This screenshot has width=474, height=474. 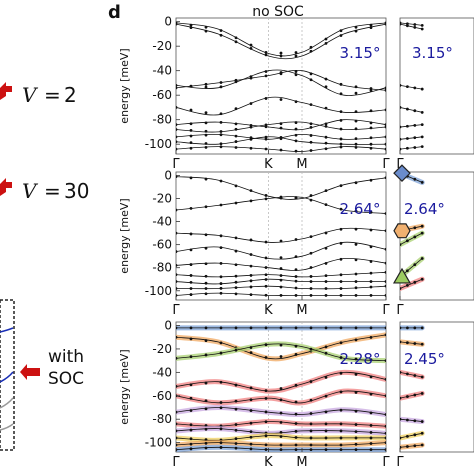 I want to click on y-tick-label: -40, so click(x=162, y=372).